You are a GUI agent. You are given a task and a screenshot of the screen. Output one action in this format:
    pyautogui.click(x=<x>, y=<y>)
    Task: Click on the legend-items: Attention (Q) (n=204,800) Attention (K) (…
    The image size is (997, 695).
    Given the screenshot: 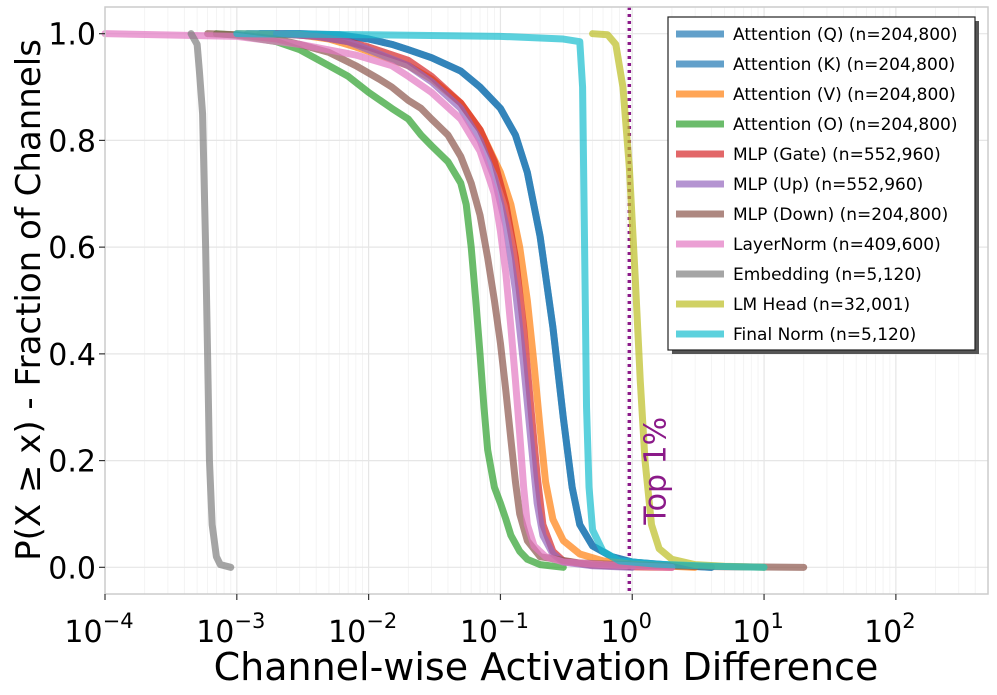 What is the action you would take?
    pyautogui.click(x=817, y=185)
    